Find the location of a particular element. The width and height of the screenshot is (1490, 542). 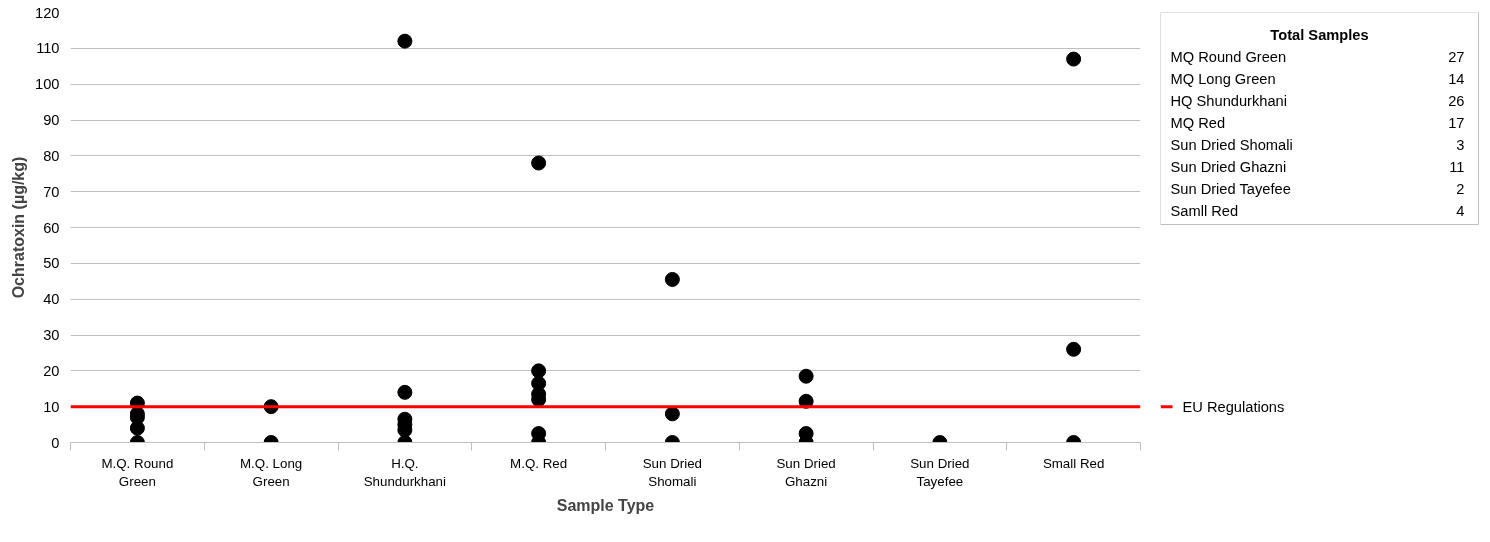

text: Sun Dried Tayefee is located at coordinates (1230, 188).